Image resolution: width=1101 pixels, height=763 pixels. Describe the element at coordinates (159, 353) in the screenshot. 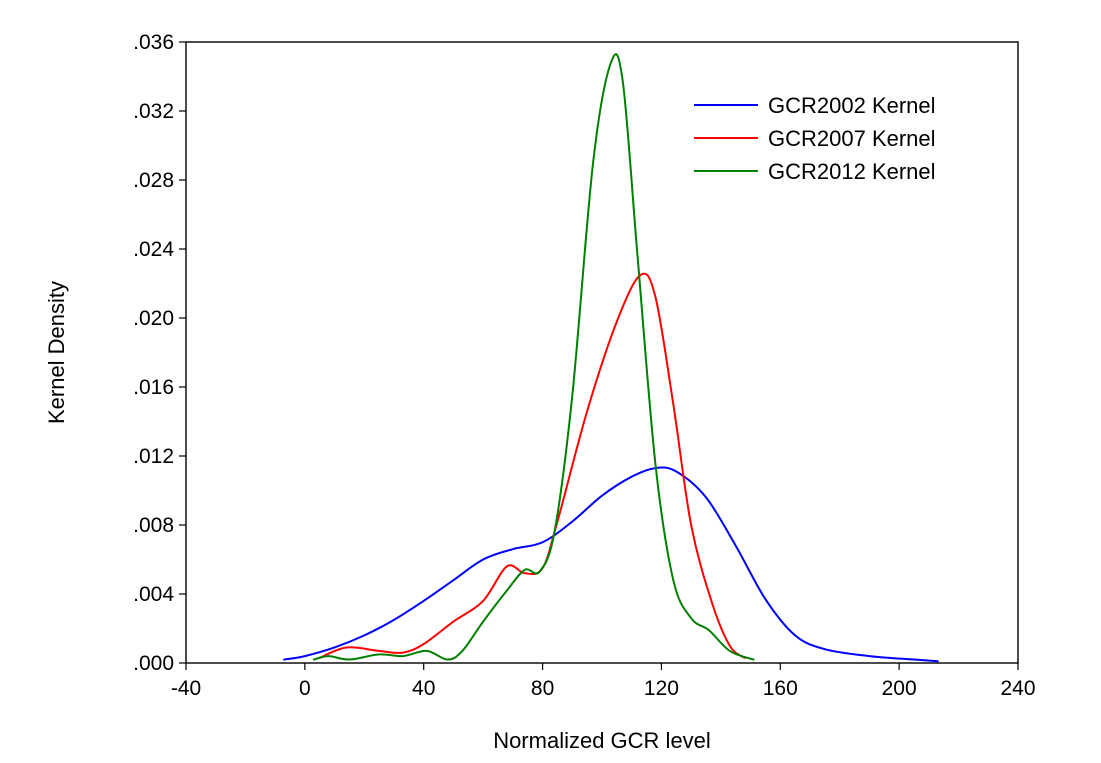

I see `y-axis: .000 .004 .008 .012 .016 .020 .024 .028 .032 .036` at that location.